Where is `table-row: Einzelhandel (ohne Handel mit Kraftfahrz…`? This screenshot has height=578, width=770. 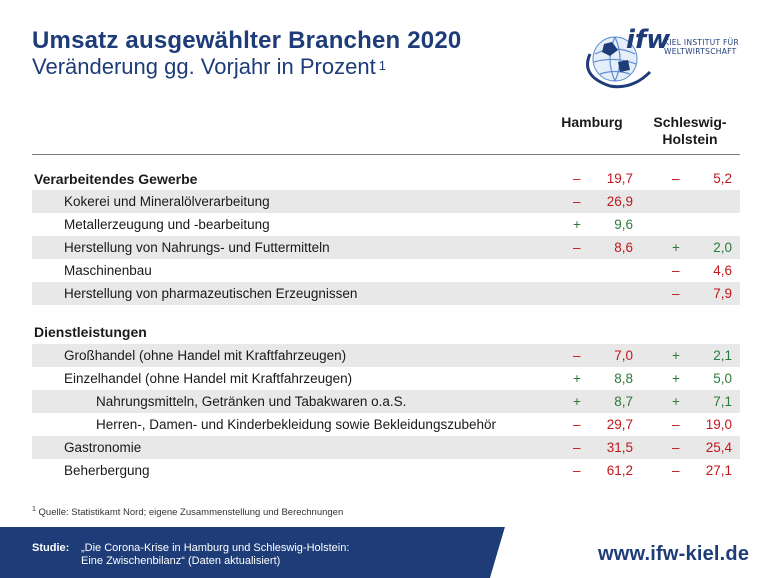 table-row: Einzelhandel (ohne Handel mit Kraftfahrz… is located at coordinates (386, 378).